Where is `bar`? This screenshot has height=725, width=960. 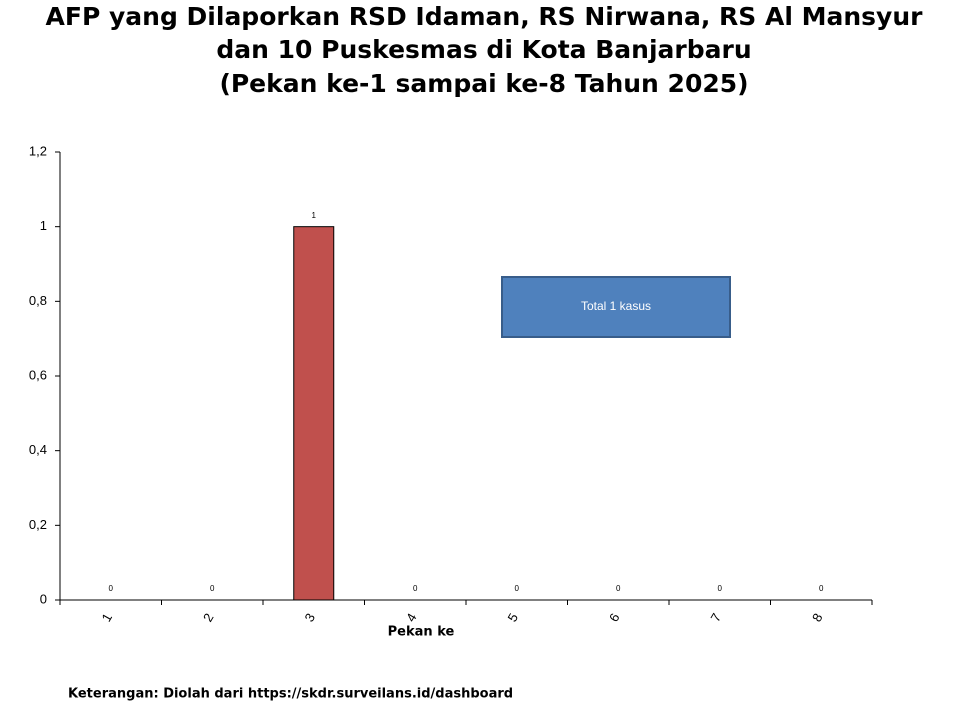 bar is located at coordinates (314, 413).